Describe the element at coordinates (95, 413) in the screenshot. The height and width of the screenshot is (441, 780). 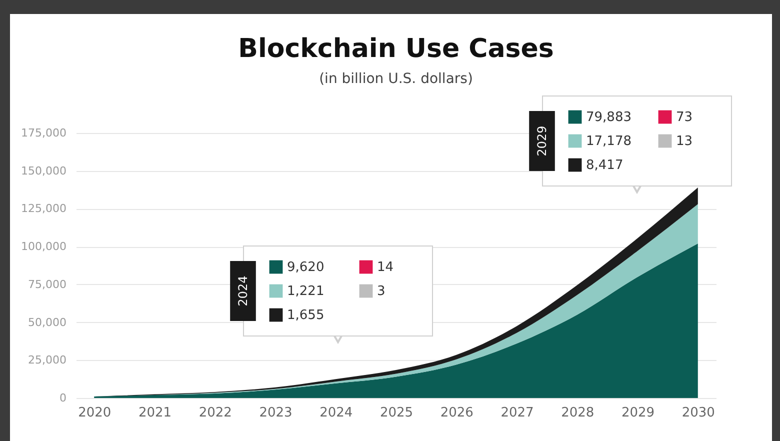
I see `x-tick-label: 2020` at that location.